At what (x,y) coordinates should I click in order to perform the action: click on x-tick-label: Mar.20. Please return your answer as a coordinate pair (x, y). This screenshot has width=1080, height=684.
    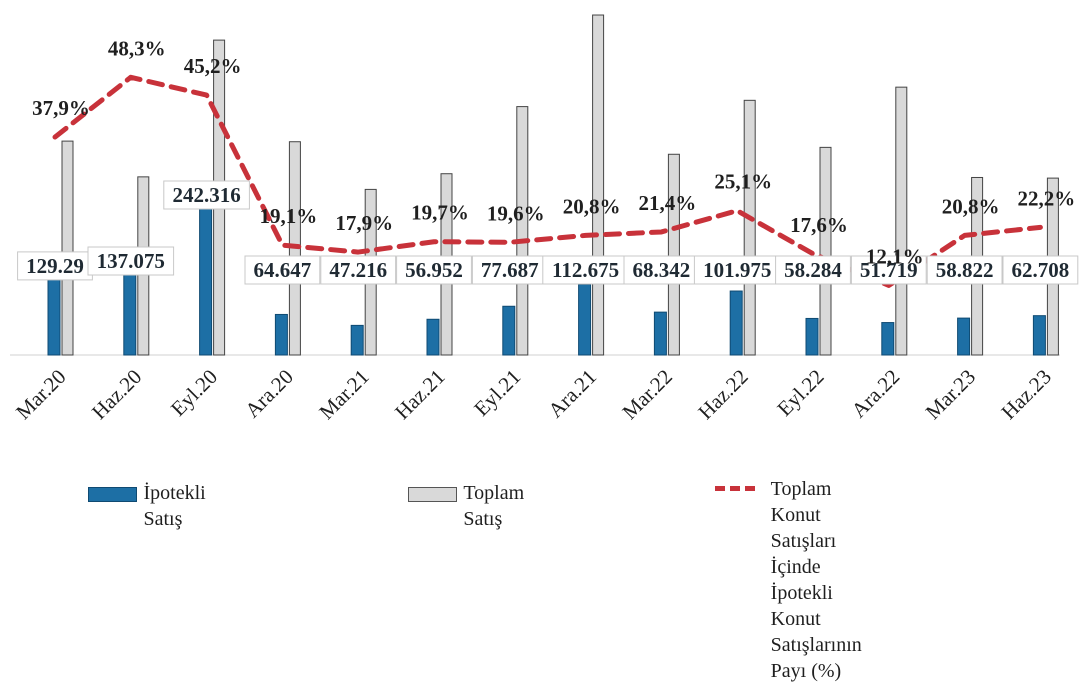
    Looking at the image, I should click on (40, 394).